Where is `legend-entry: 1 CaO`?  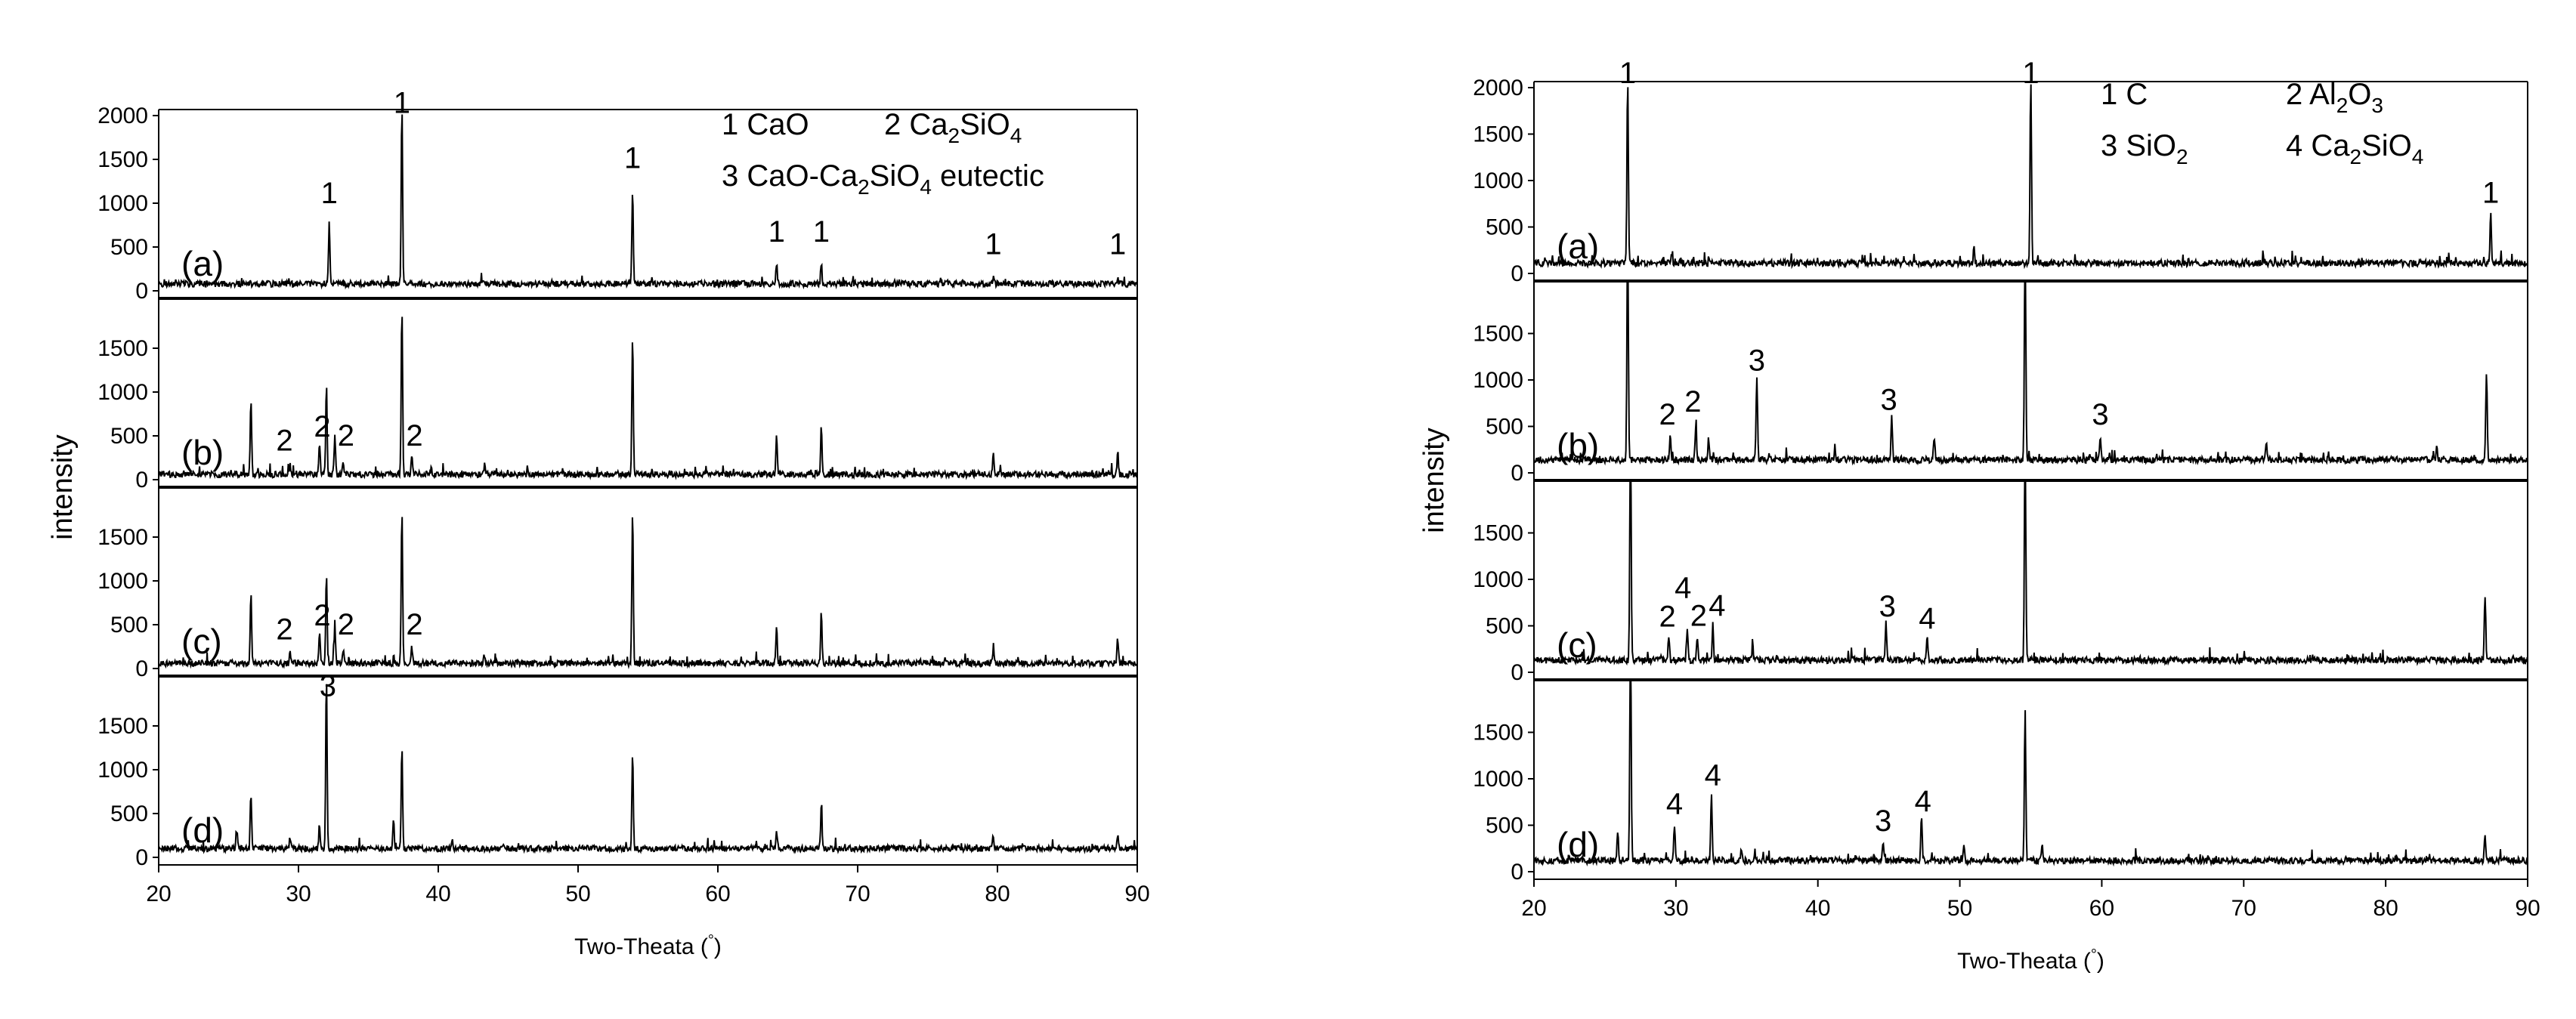
legend-entry: 1 CaO is located at coordinates (765, 124).